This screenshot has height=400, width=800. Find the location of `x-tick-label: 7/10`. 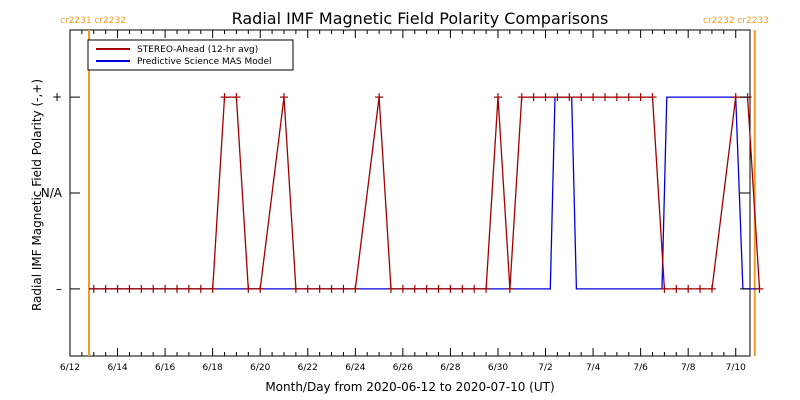

x-tick-label: 7/10 is located at coordinates (736, 368).